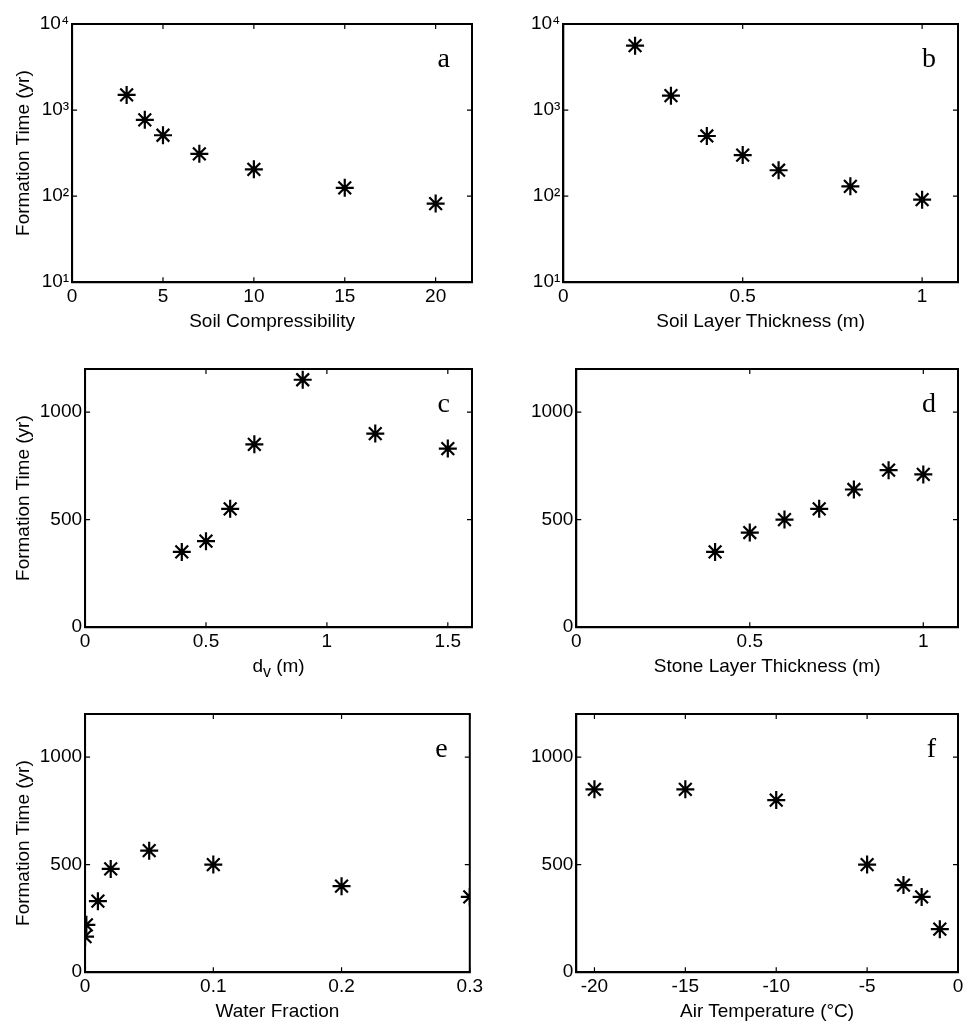  I want to click on x-axis-title: Soil Layer Thickness (m), so click(760, 321).